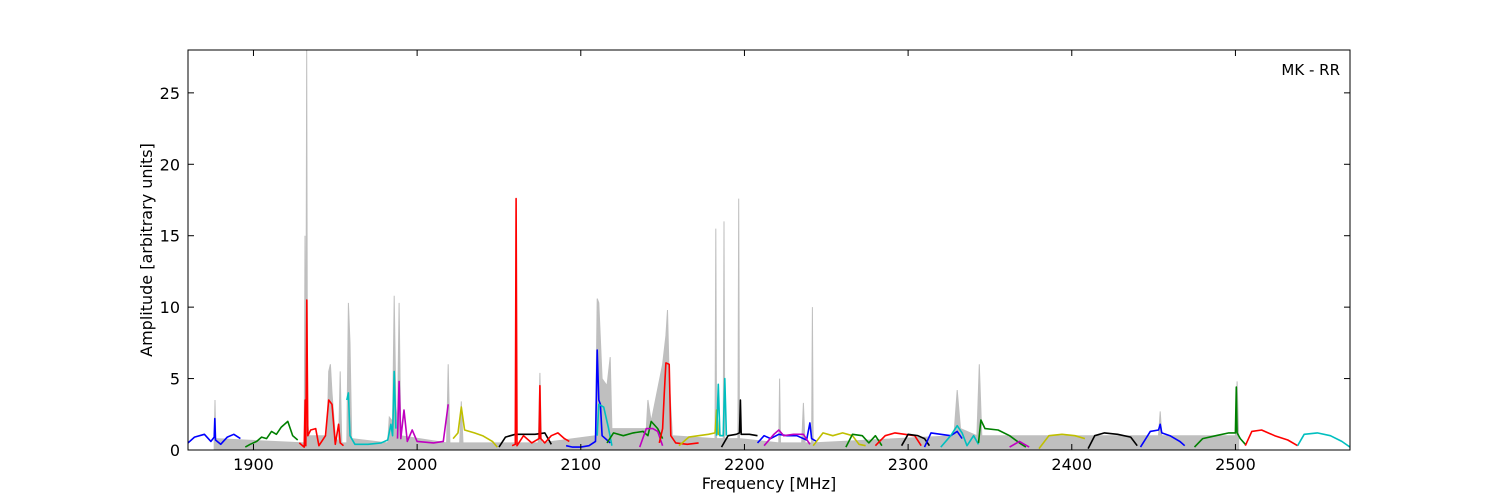 The height and width of the screenshot is (500, 1500). Describe the element at coordinates (769, 483) in the screenshot. I see `x-axis-label: Frequency [MHz]` at that location.